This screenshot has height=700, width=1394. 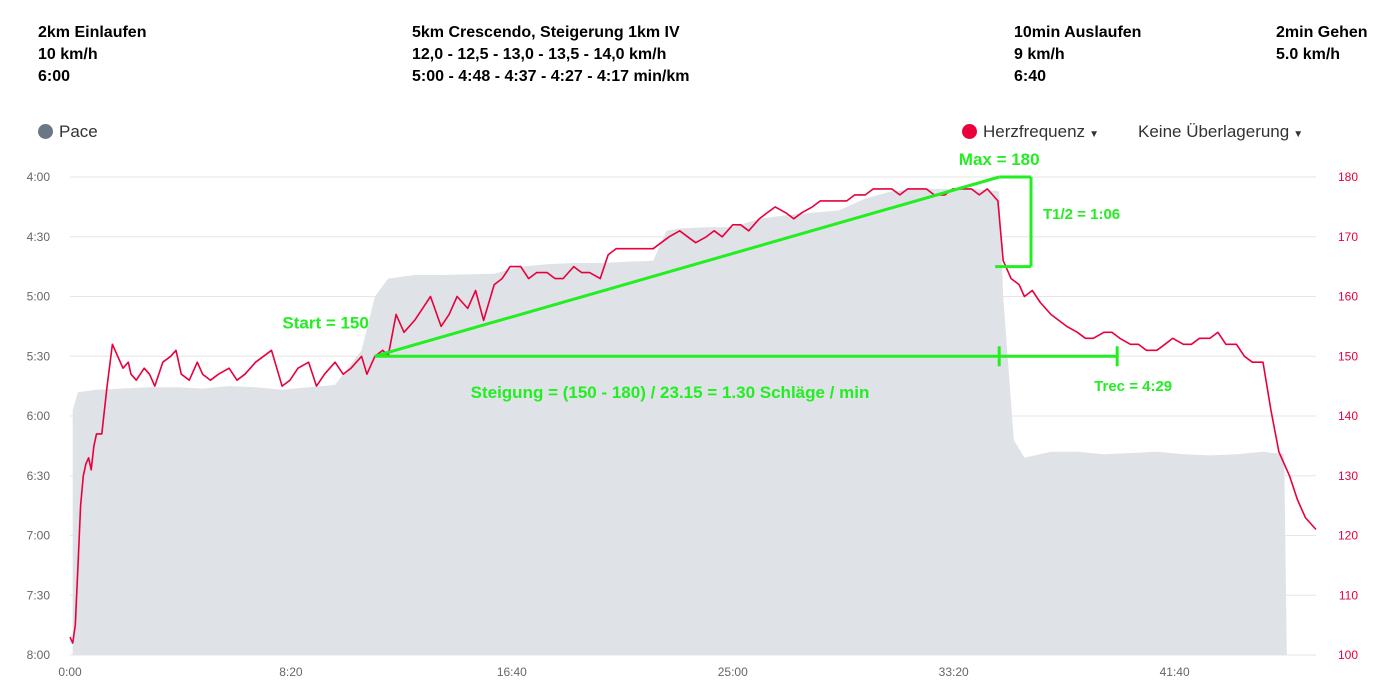 I want to click on y-left-tick-label: 6:00, so click(x=39, y=416).